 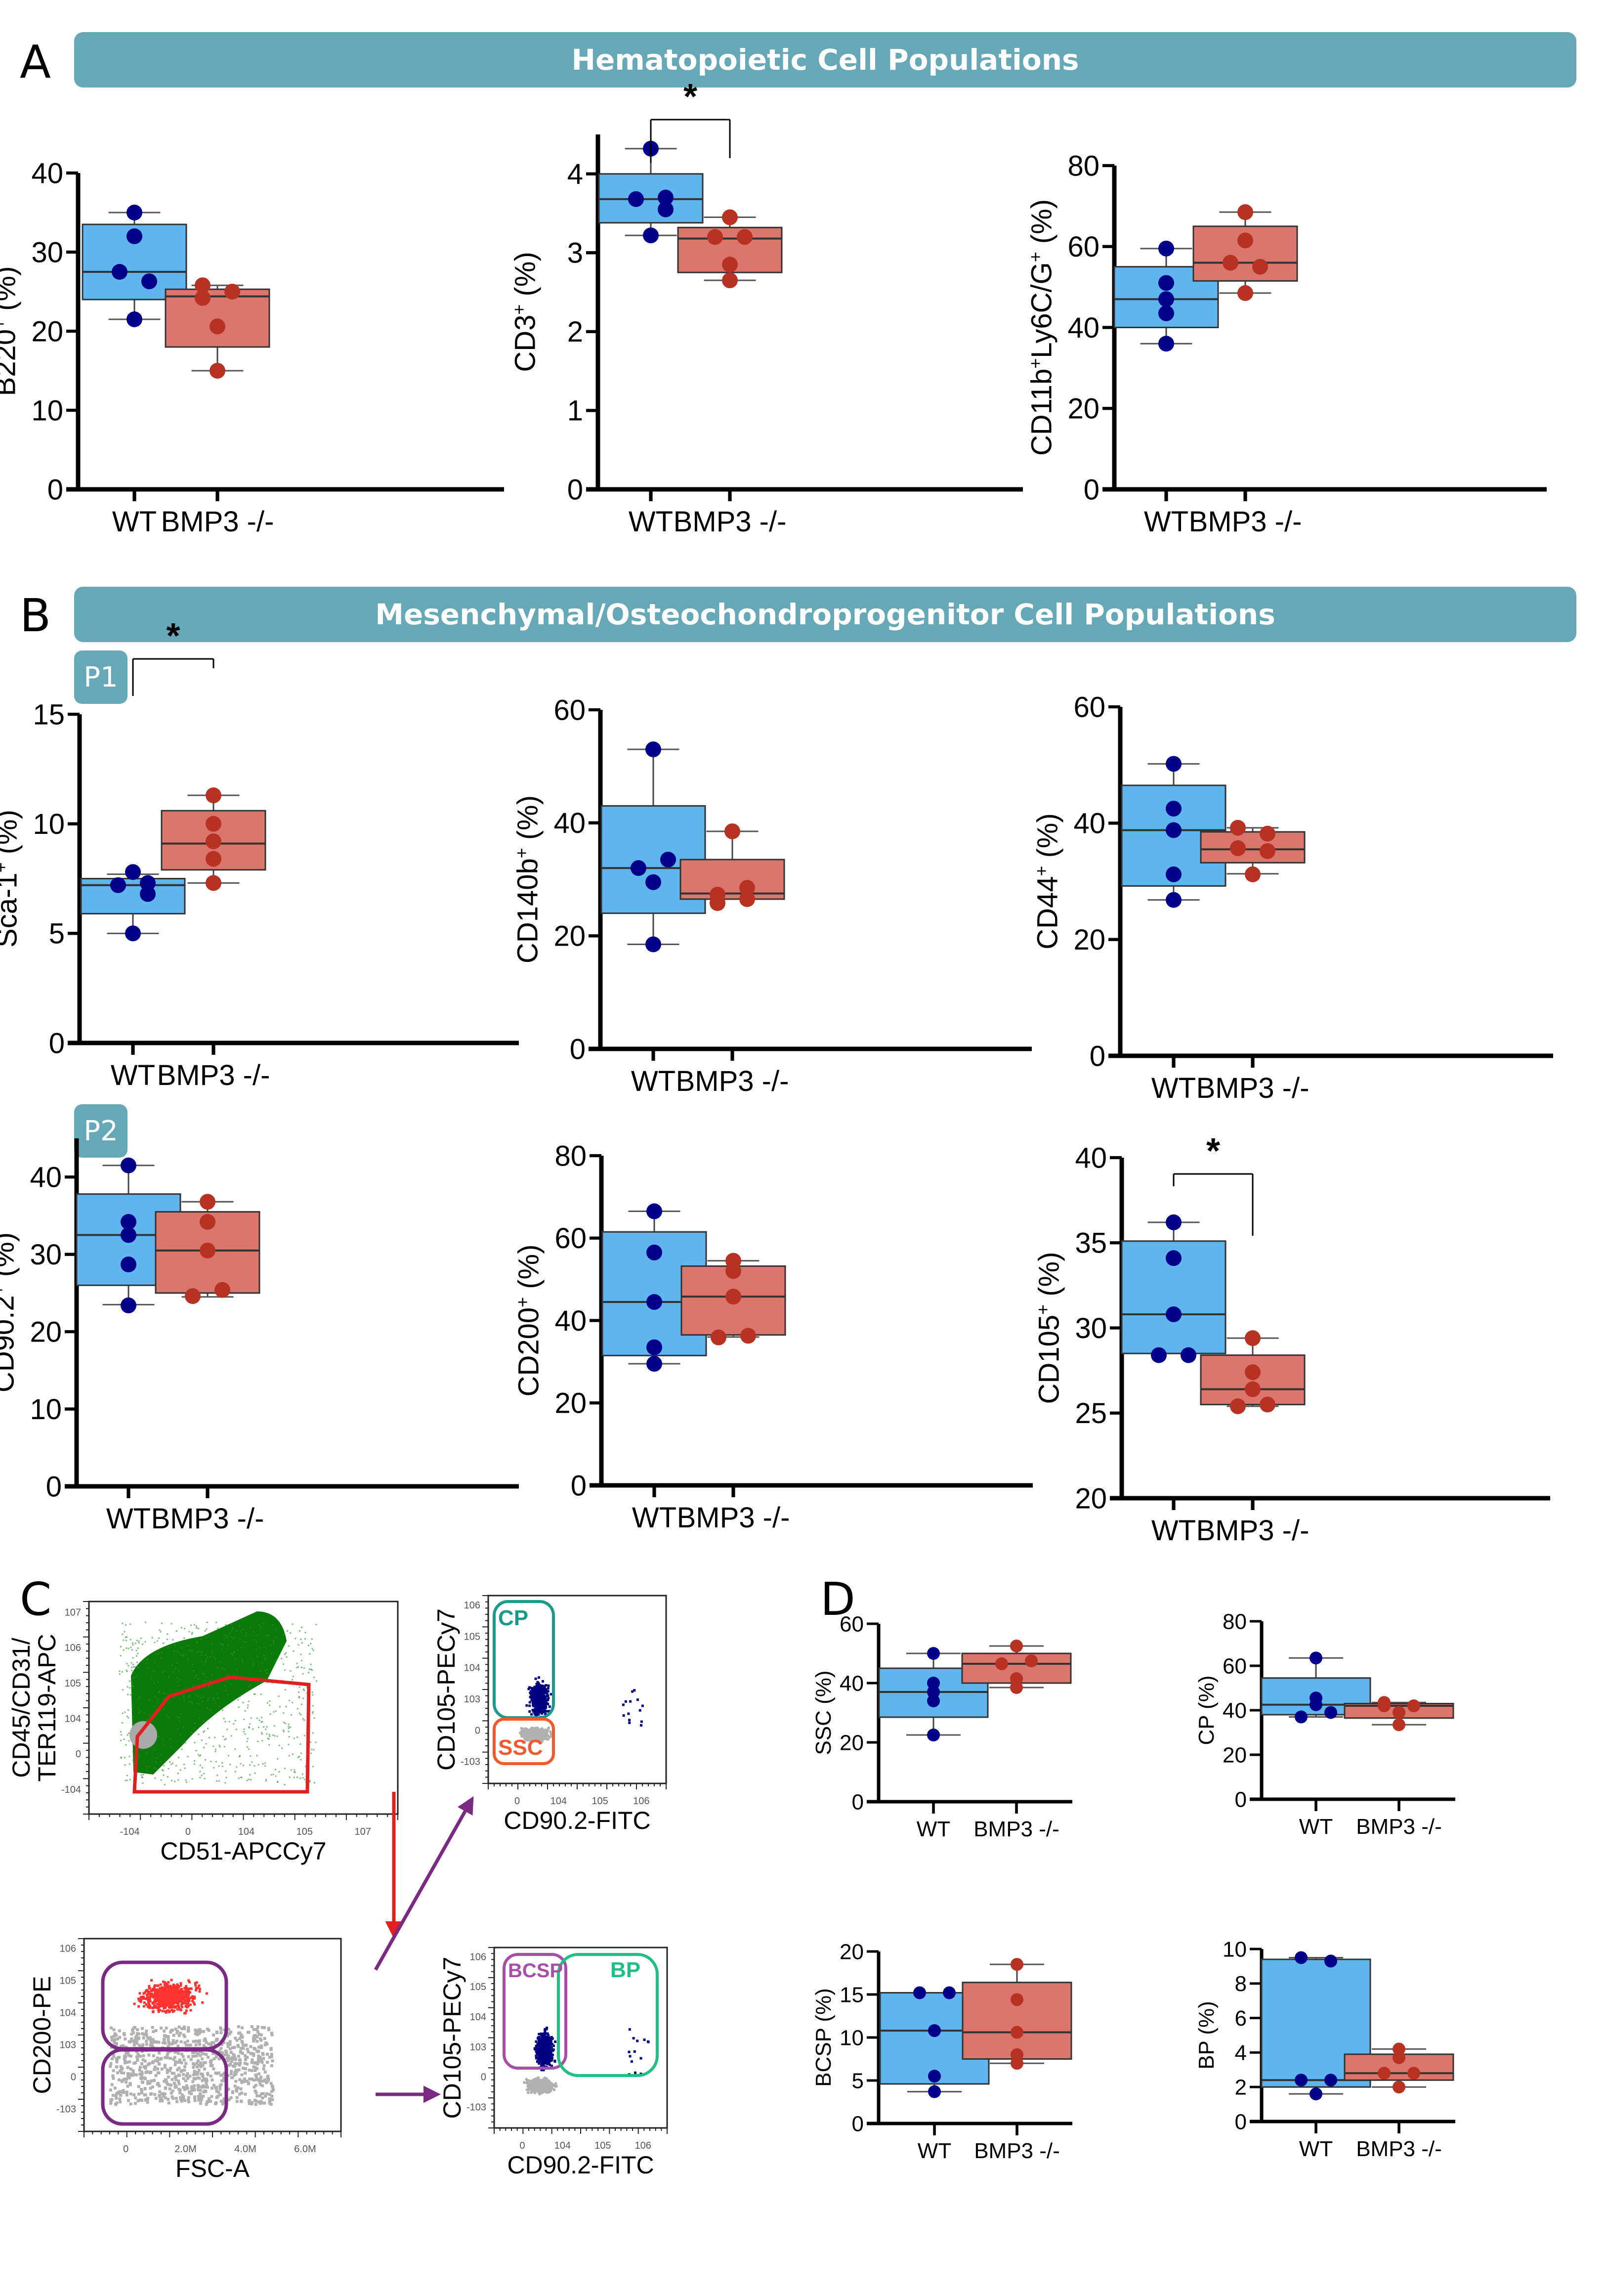 What do you see at coordinates (54, 1487) in the screenshot?
I see `y-tick-label: 0` at bounding box center [54, 1487].